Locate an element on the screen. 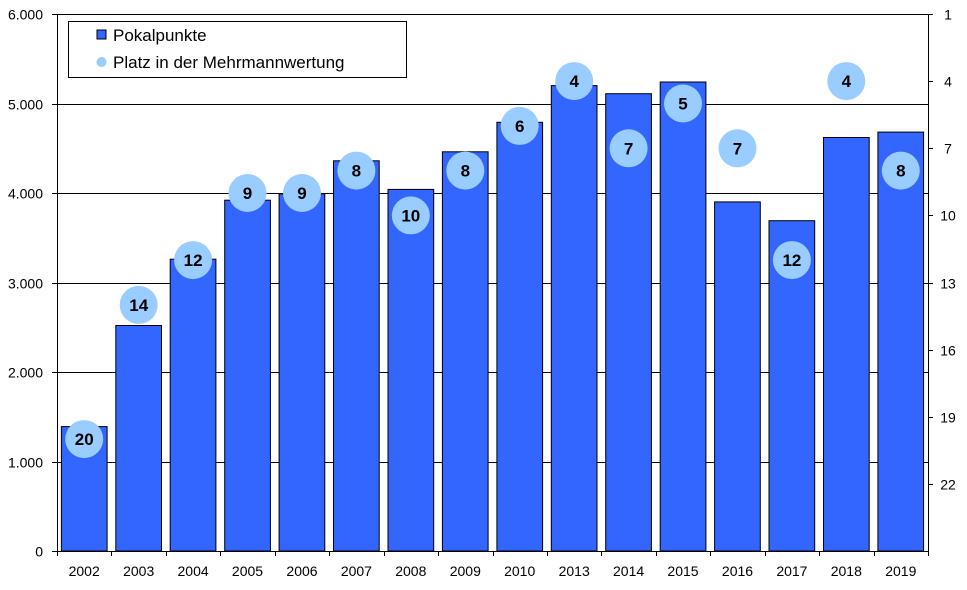 This screenshot has width=967, height=590. rank-label: 10 is located at coordinates (410, 215).